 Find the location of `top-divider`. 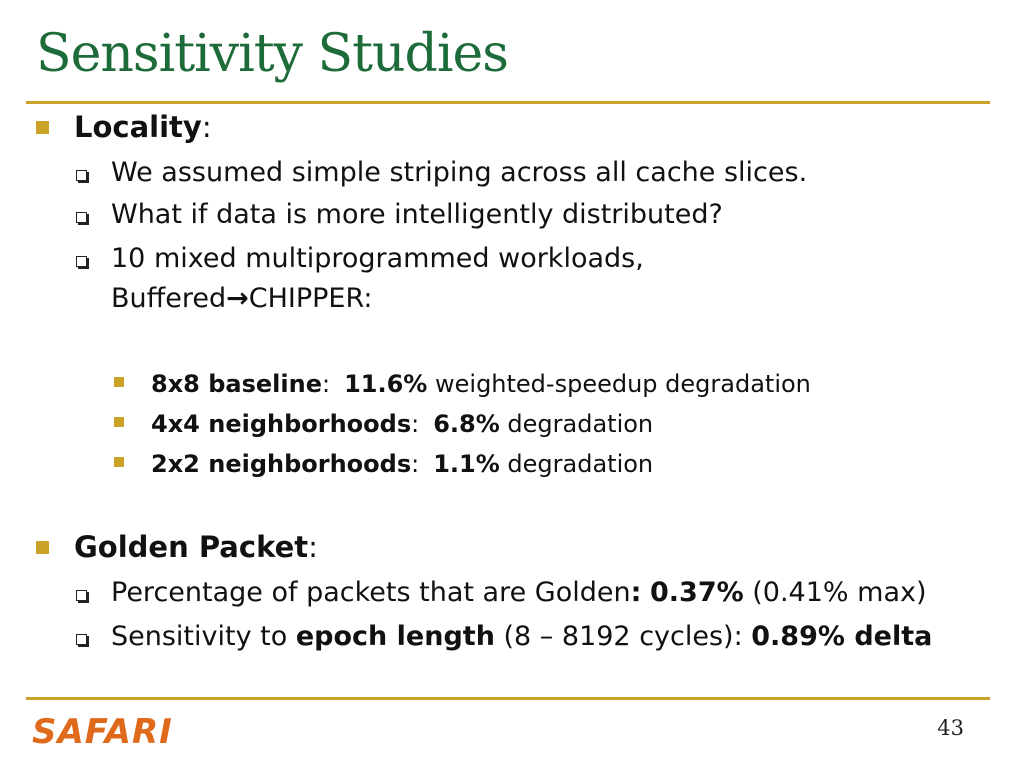

top-divider is located at coordinates (508, 102).